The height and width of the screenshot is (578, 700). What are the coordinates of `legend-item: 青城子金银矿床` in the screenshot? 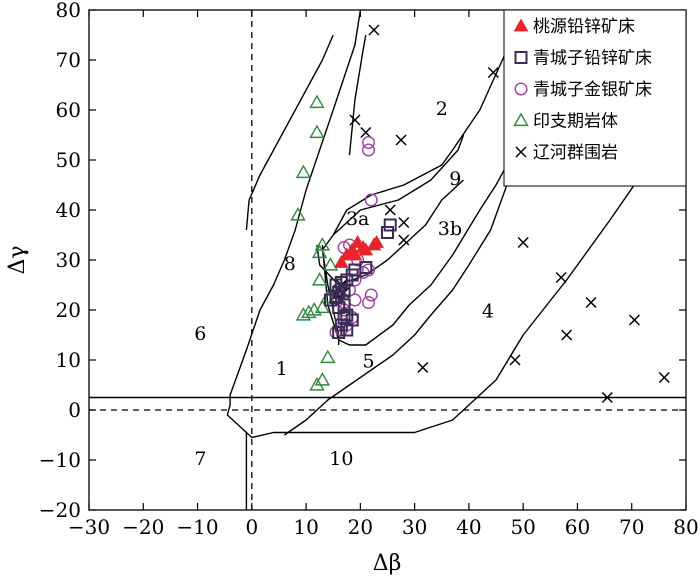 It's located at (583, 90).